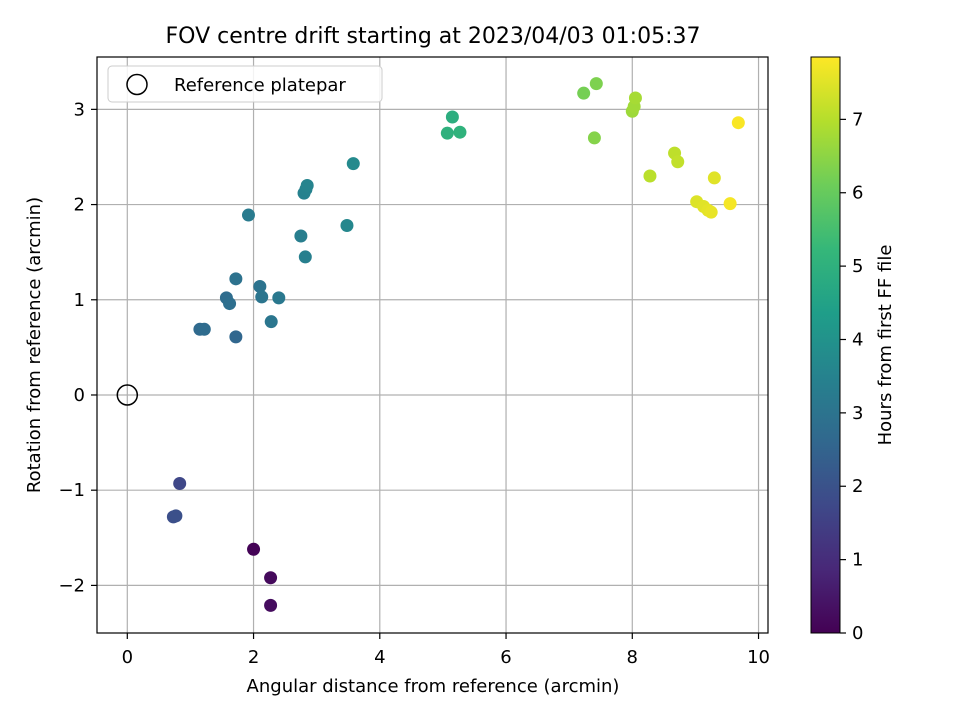 This screenshot has width=960, height=720. I want to click on legend: Reference platepar, so click(245, 84).